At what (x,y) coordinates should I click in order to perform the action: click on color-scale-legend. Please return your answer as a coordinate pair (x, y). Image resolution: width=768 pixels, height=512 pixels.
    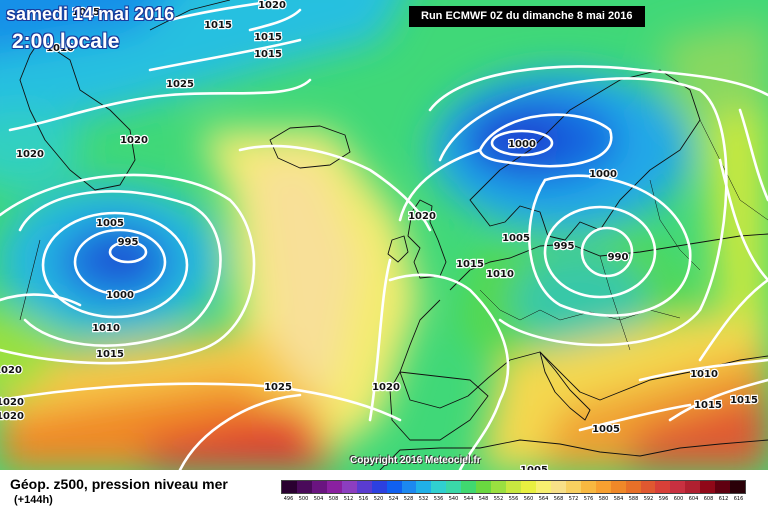
    Looking at the image, I should click on (513, 487).